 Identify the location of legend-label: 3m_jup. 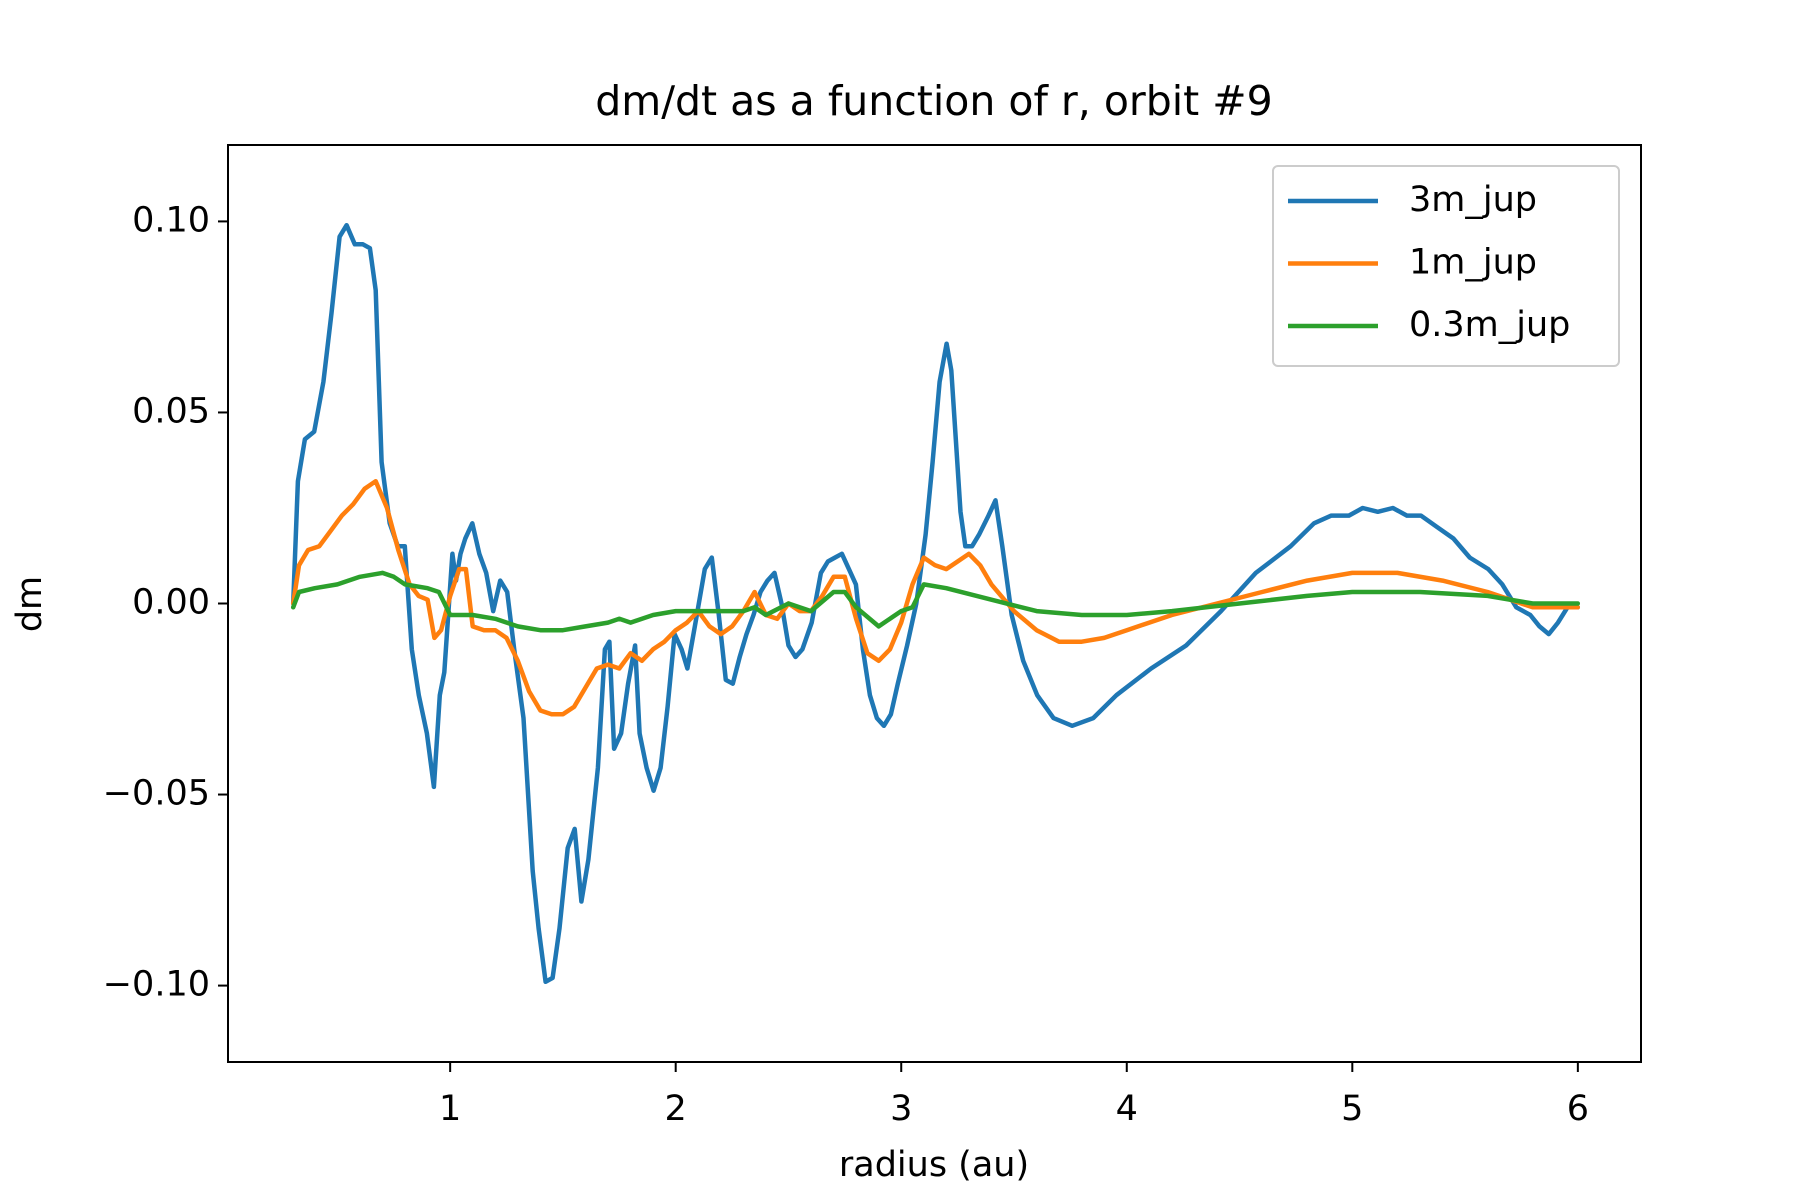
(1473, 200).